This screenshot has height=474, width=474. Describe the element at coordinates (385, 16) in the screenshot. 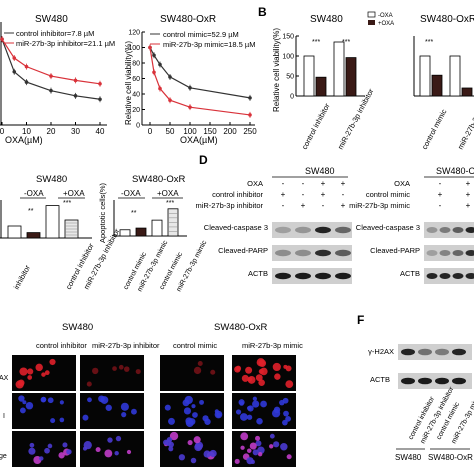

I see `legend-entry: -OXA` at that location.